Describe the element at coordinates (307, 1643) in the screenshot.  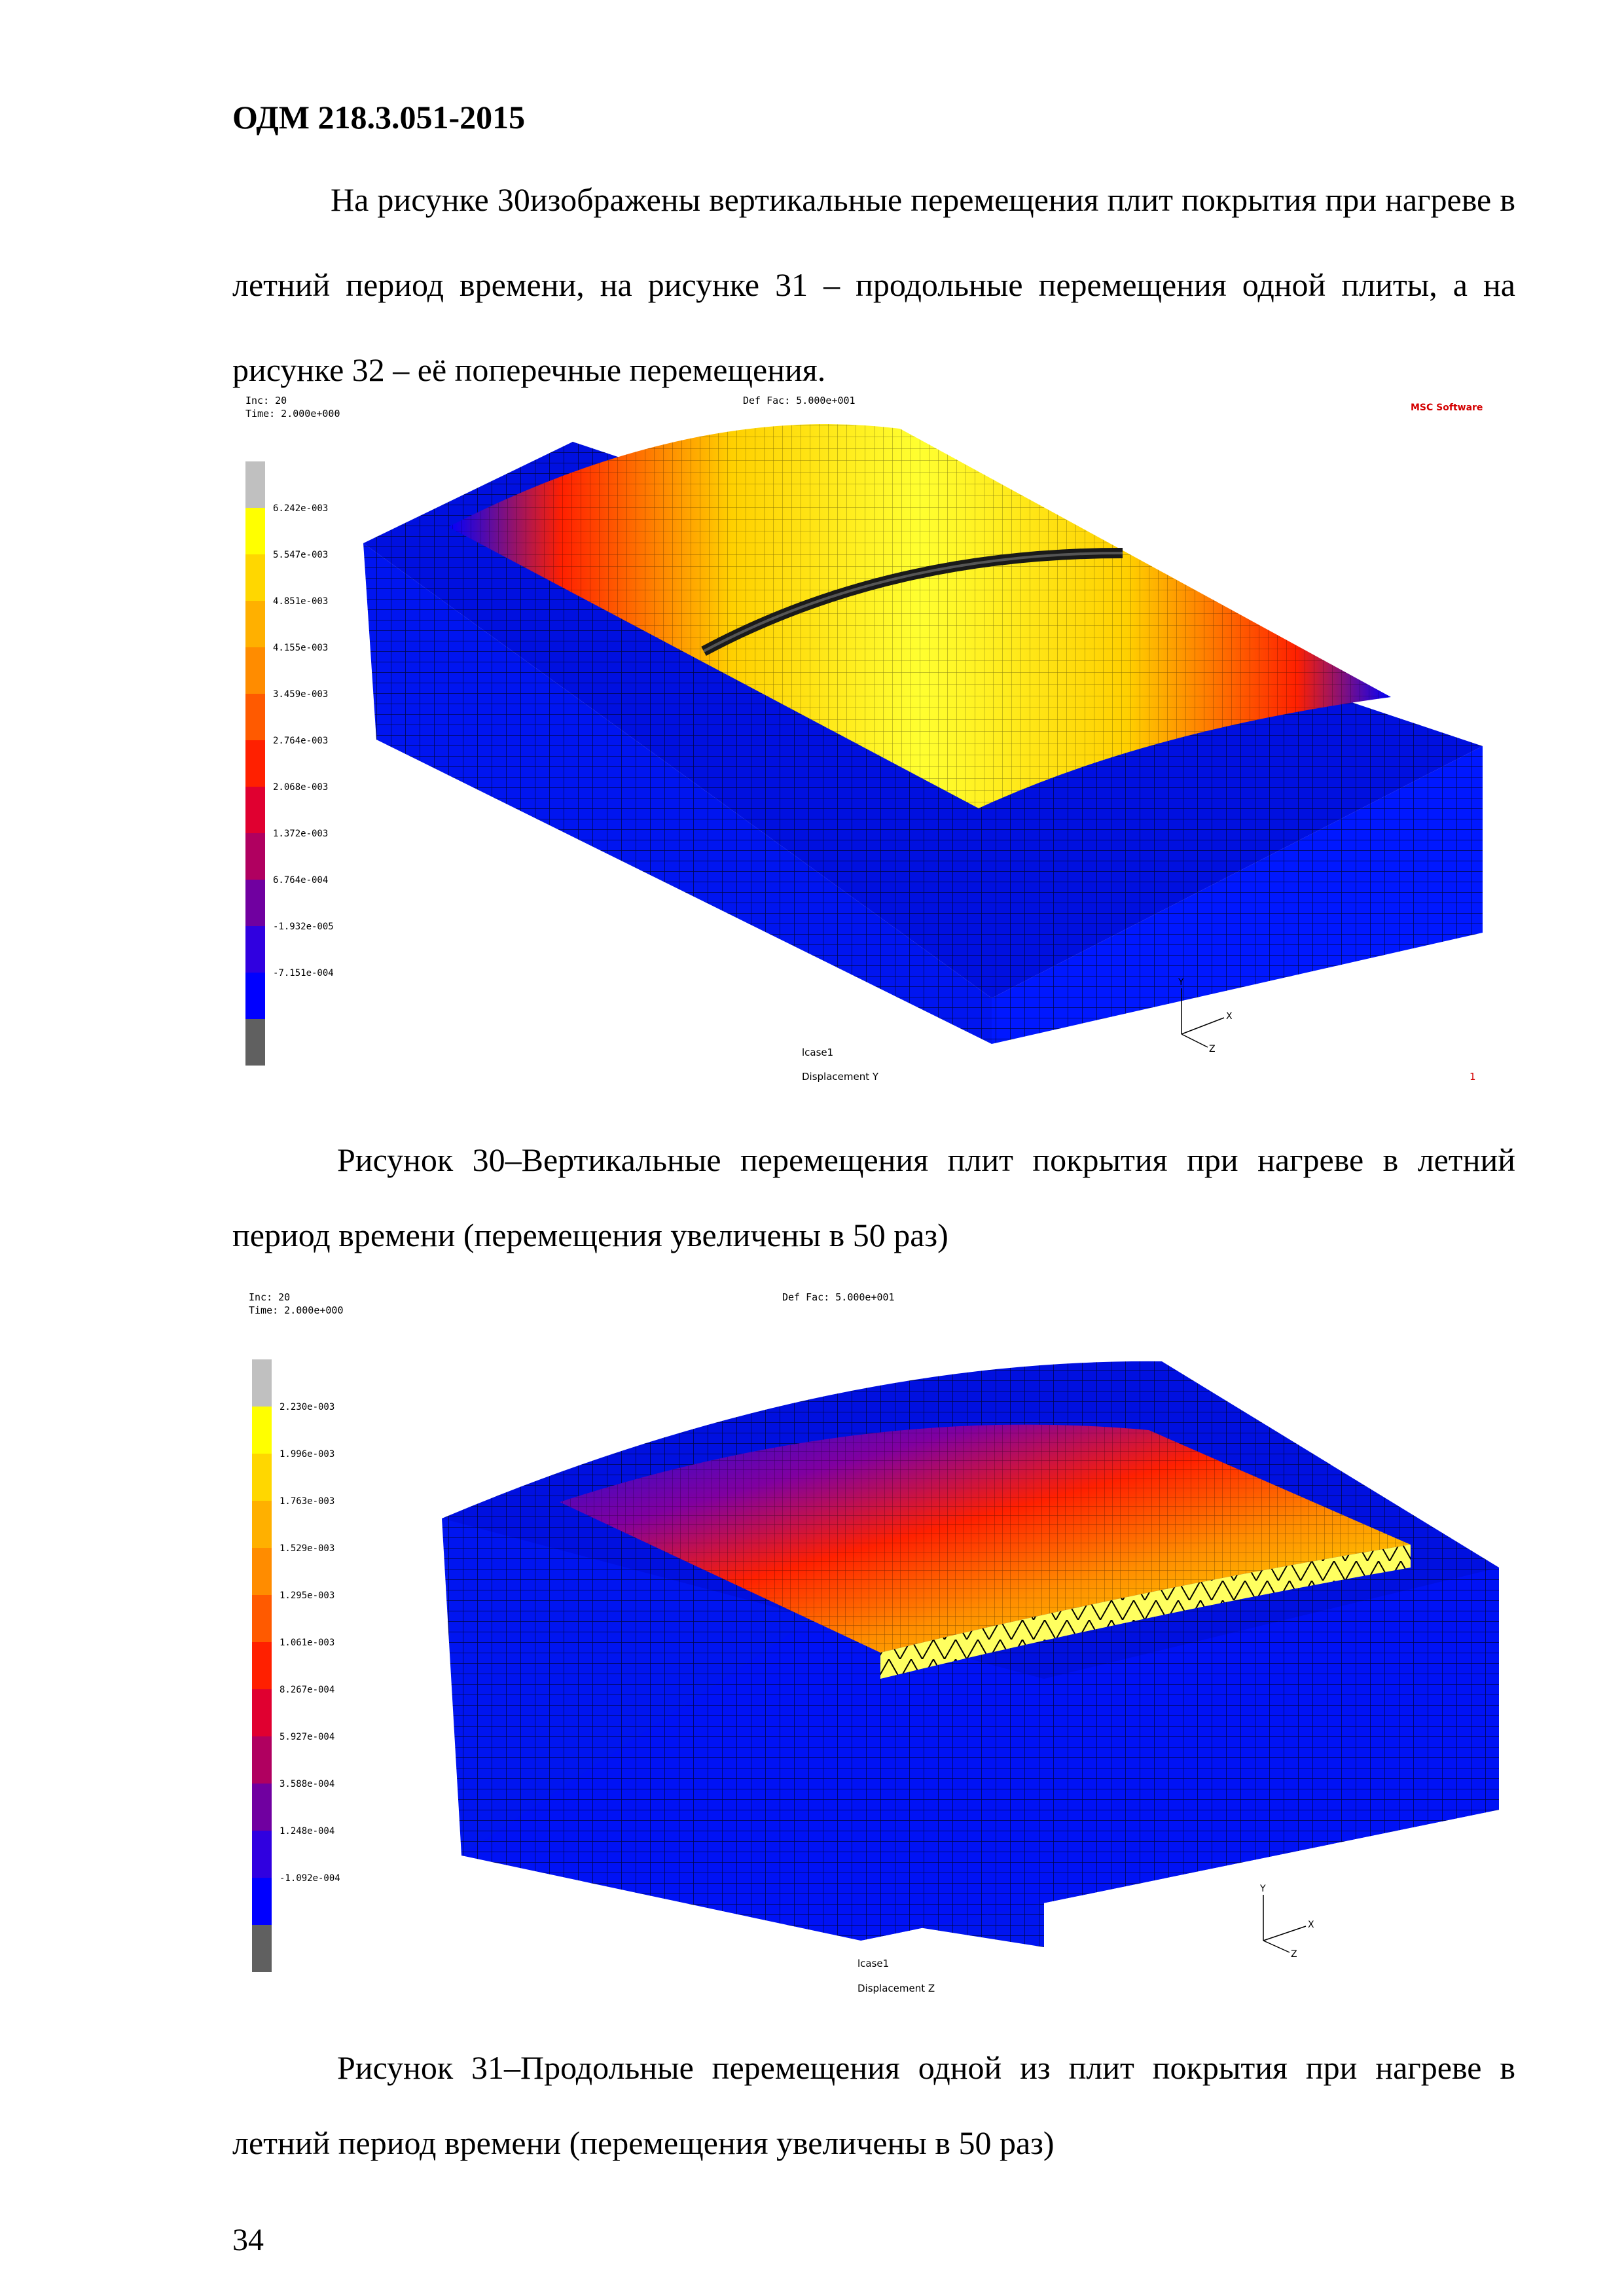
I see `legend-value-label: 1.061e-003` at that location.